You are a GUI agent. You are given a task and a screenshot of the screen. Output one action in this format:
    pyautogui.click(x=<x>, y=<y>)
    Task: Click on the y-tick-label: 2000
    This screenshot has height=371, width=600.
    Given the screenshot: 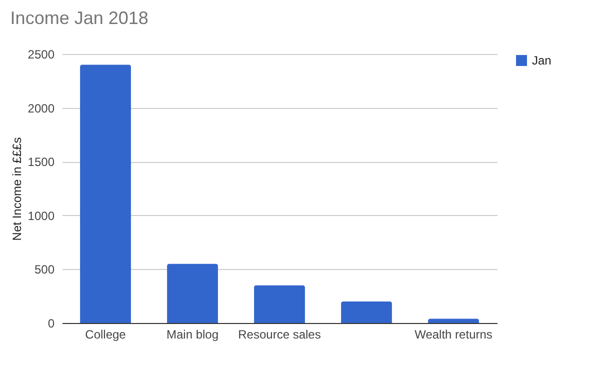 What is the action you would take?
    pyautogui.click(x=41, y=108)
    